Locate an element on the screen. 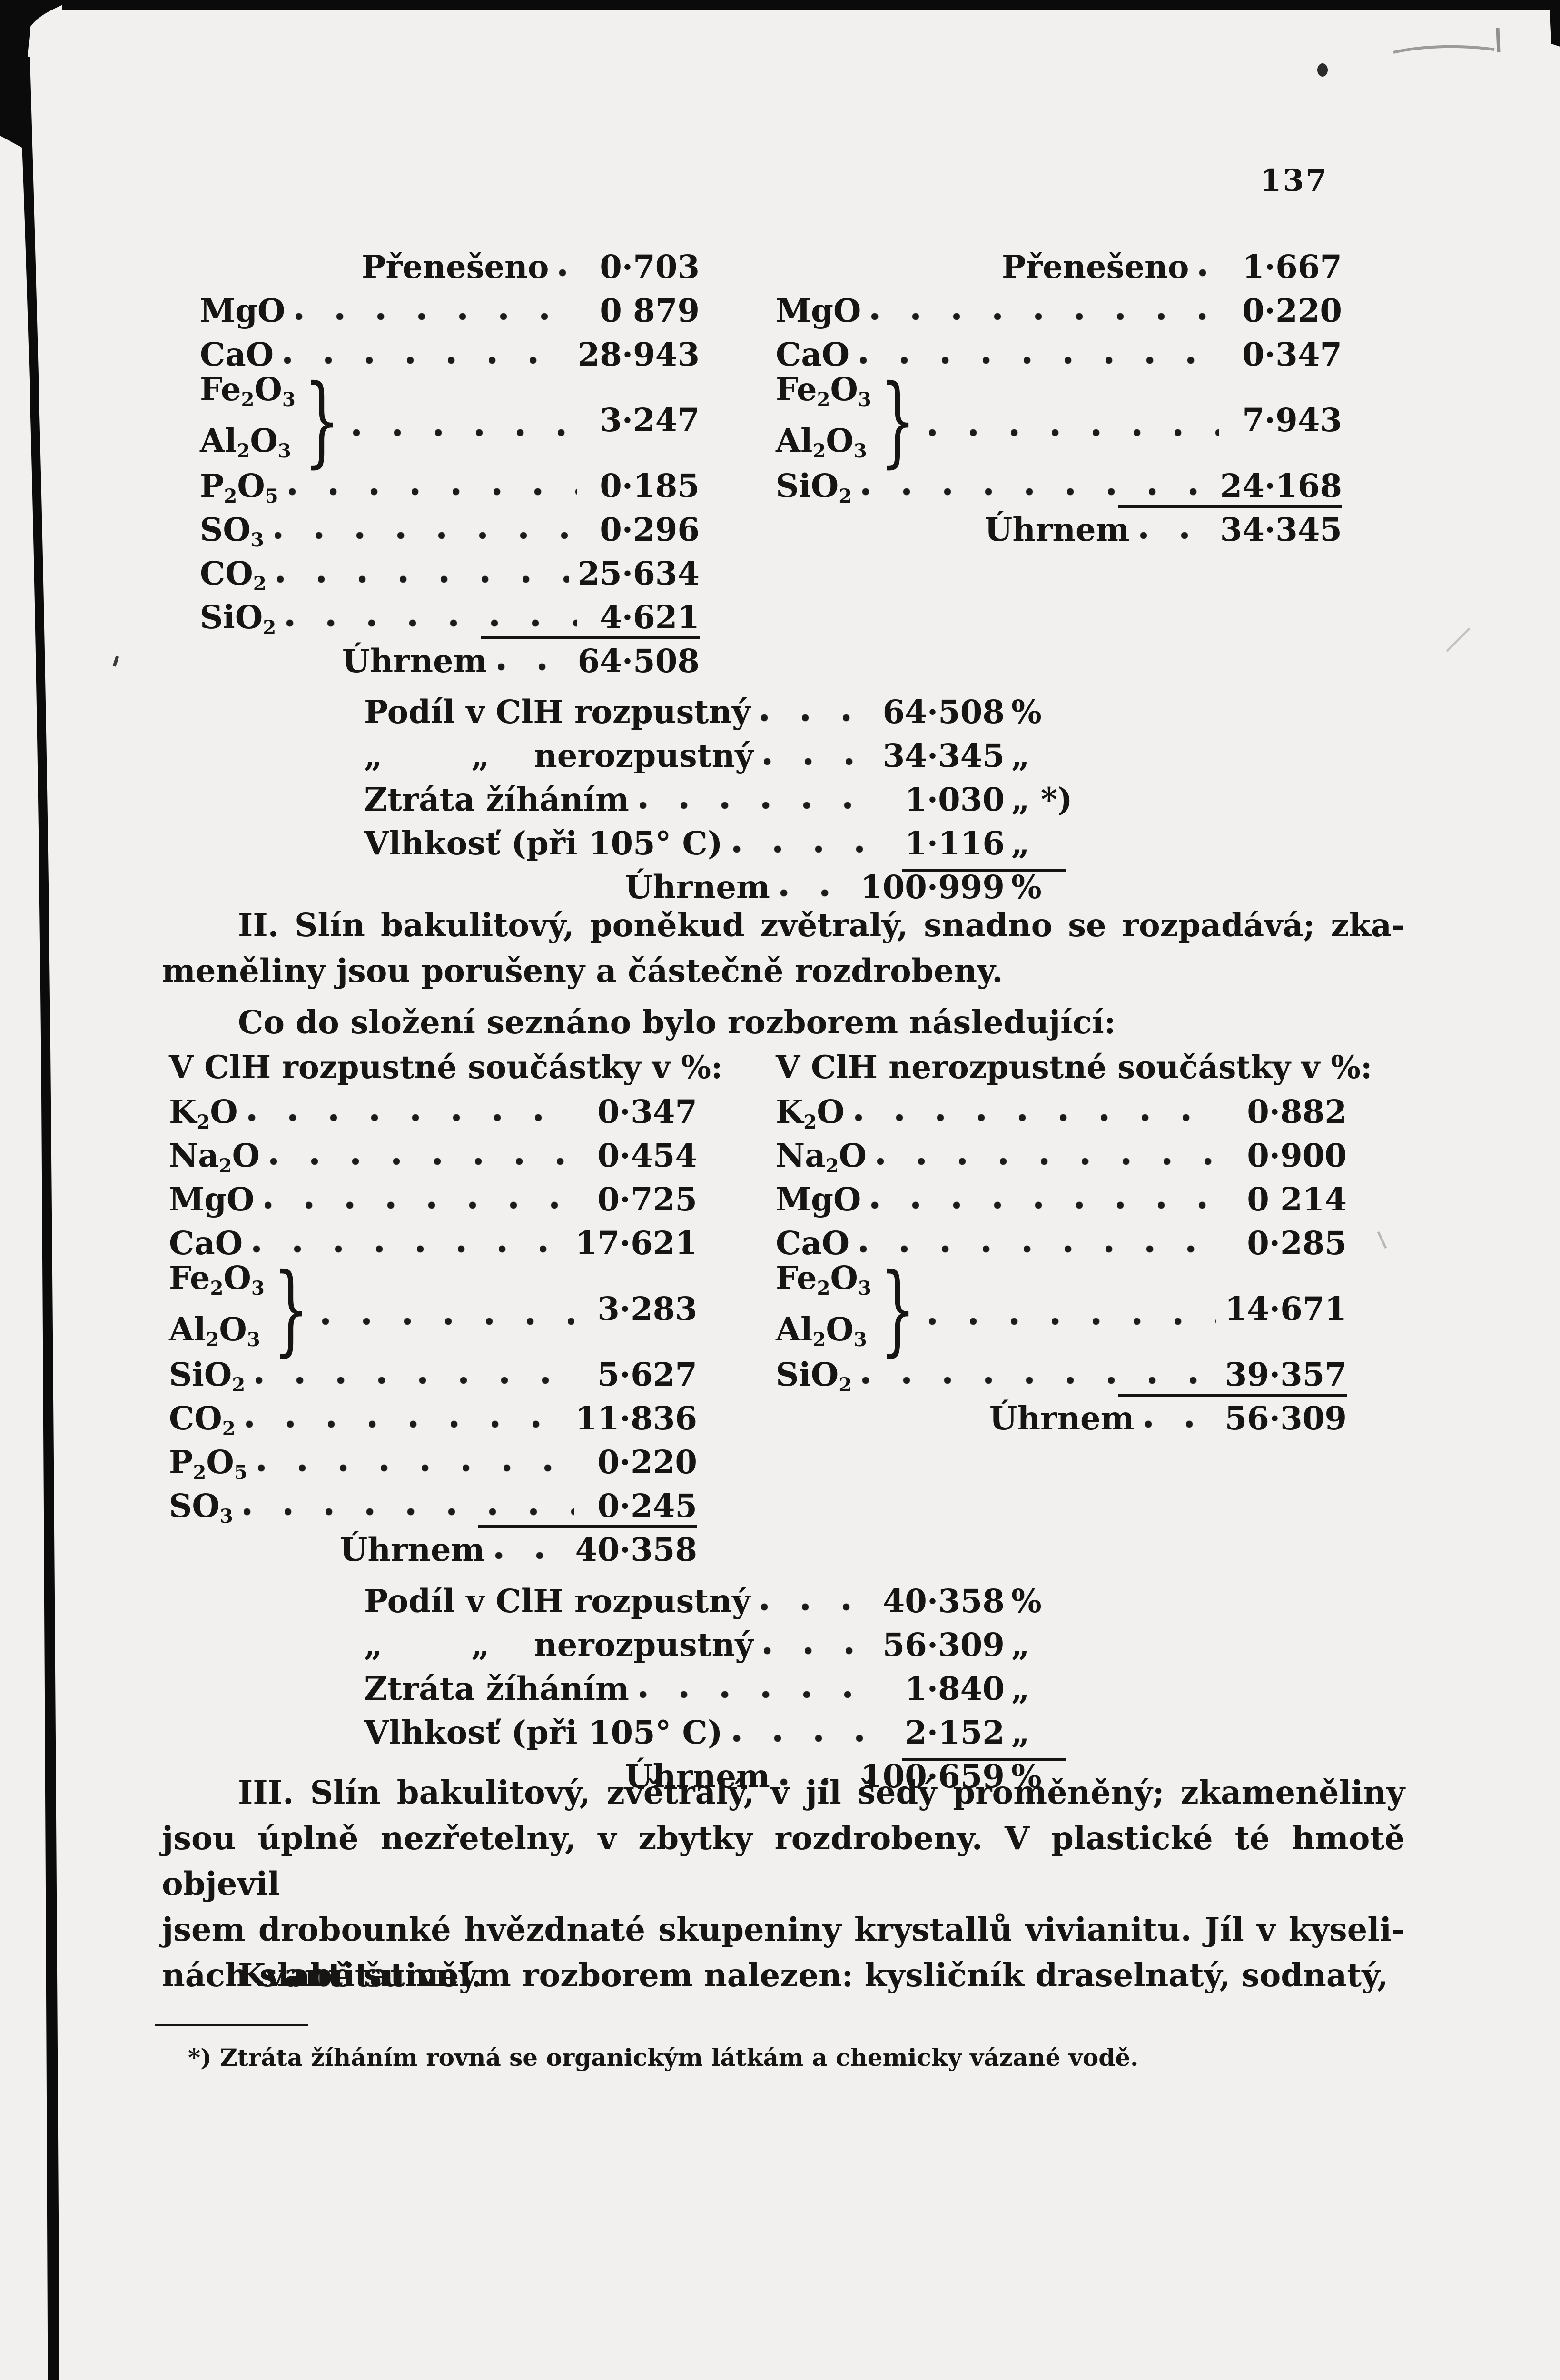  pencil-mark is located at coordinates (1444, 49).